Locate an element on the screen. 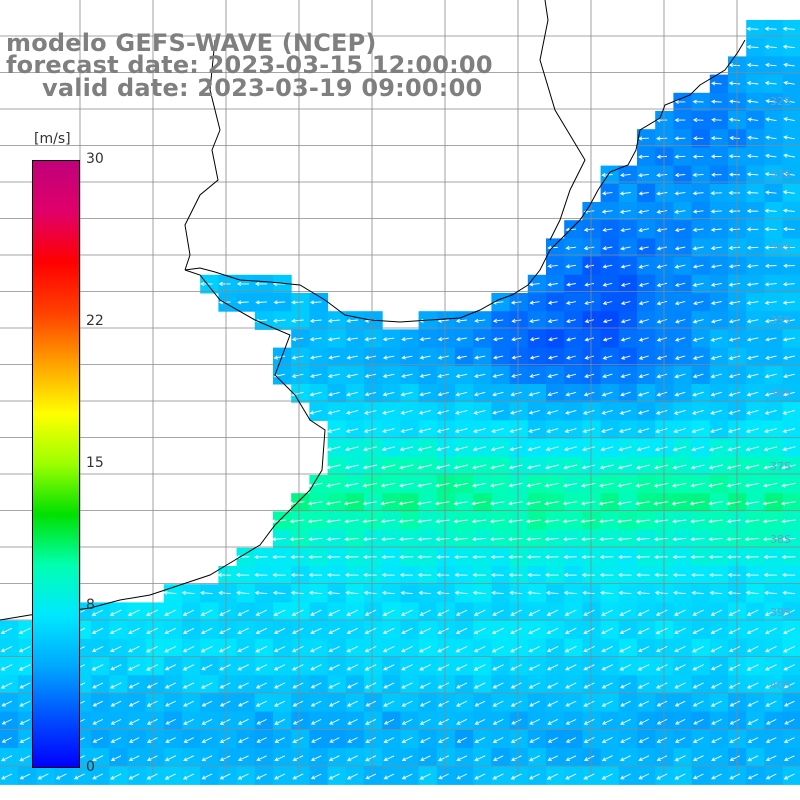  colorbar-tick-label: 30 is located at coordinates (95, 159).